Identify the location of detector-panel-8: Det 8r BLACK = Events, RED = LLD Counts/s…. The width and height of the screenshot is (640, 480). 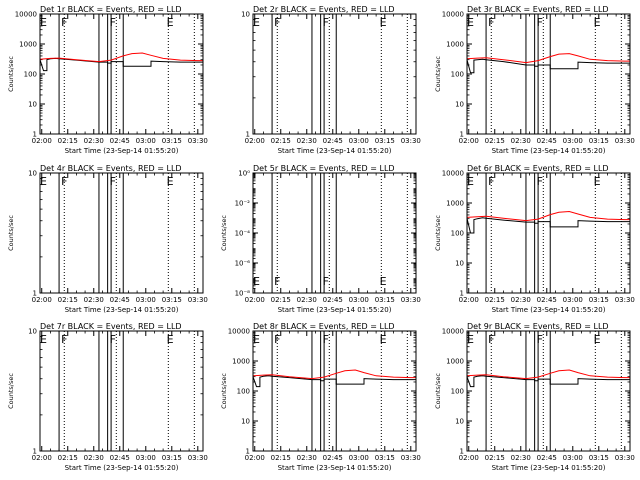
(320, 397).